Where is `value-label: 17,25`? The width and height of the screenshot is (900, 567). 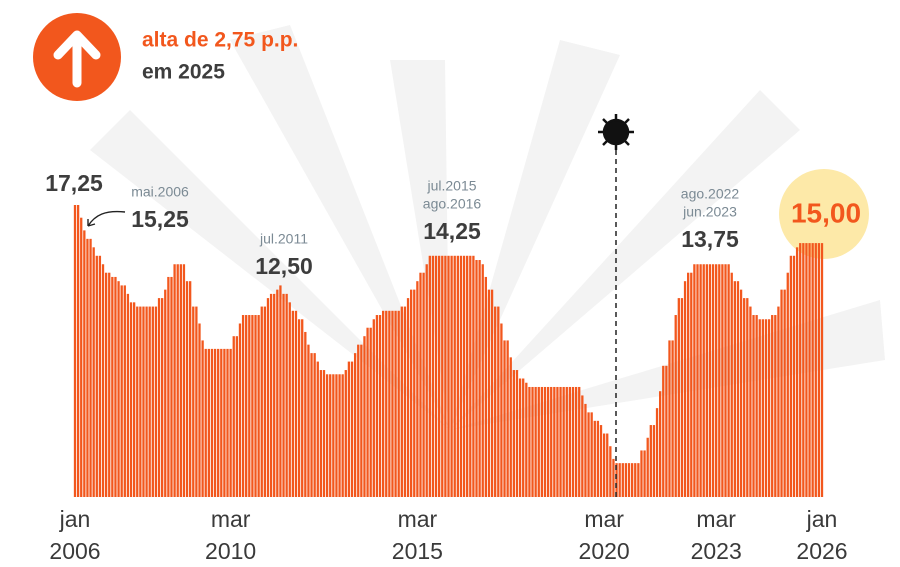
value-label: 17,25 is located at coordinates (74, 183).